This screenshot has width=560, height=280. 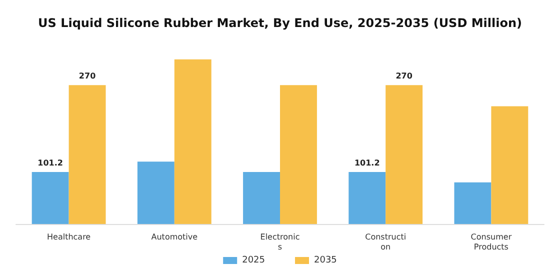 I want to click on chart-title: US Liquid Silicone Rubber Market, By End Use, 2025-2035 (USD Million), so click(x=280, y=23).